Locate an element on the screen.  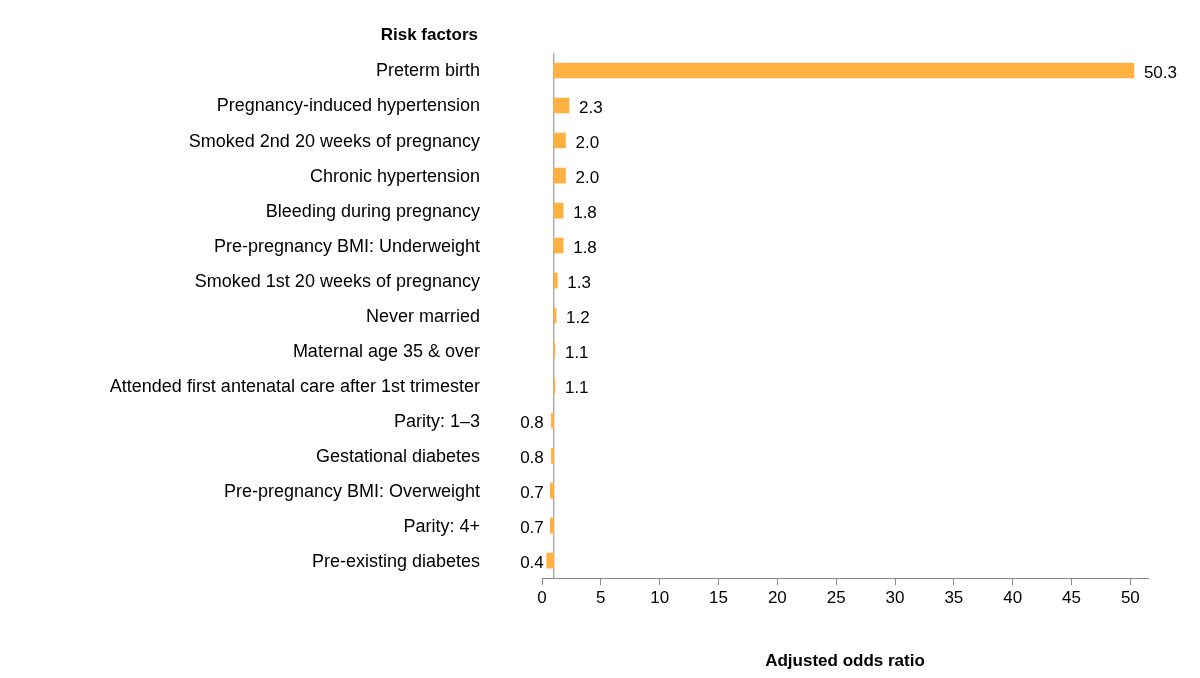
y-tick-label: Pre-pregnancy BMI: Underweight is located at coordinates (346, 245).